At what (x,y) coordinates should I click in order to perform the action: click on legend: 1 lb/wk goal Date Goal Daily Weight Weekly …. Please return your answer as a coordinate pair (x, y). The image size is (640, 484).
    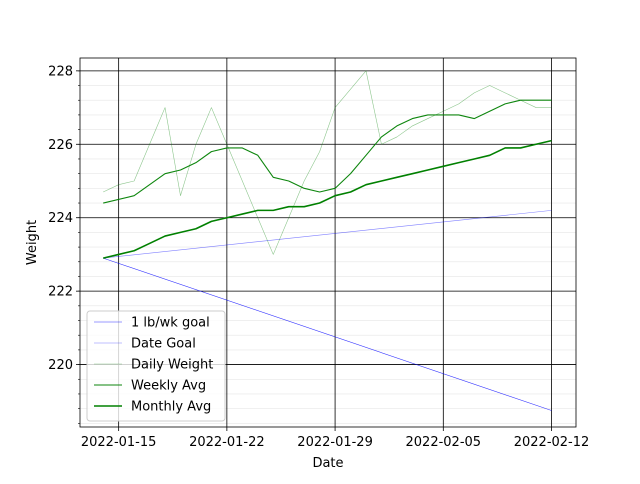
    Looking at the image, I should click on (156, 366).